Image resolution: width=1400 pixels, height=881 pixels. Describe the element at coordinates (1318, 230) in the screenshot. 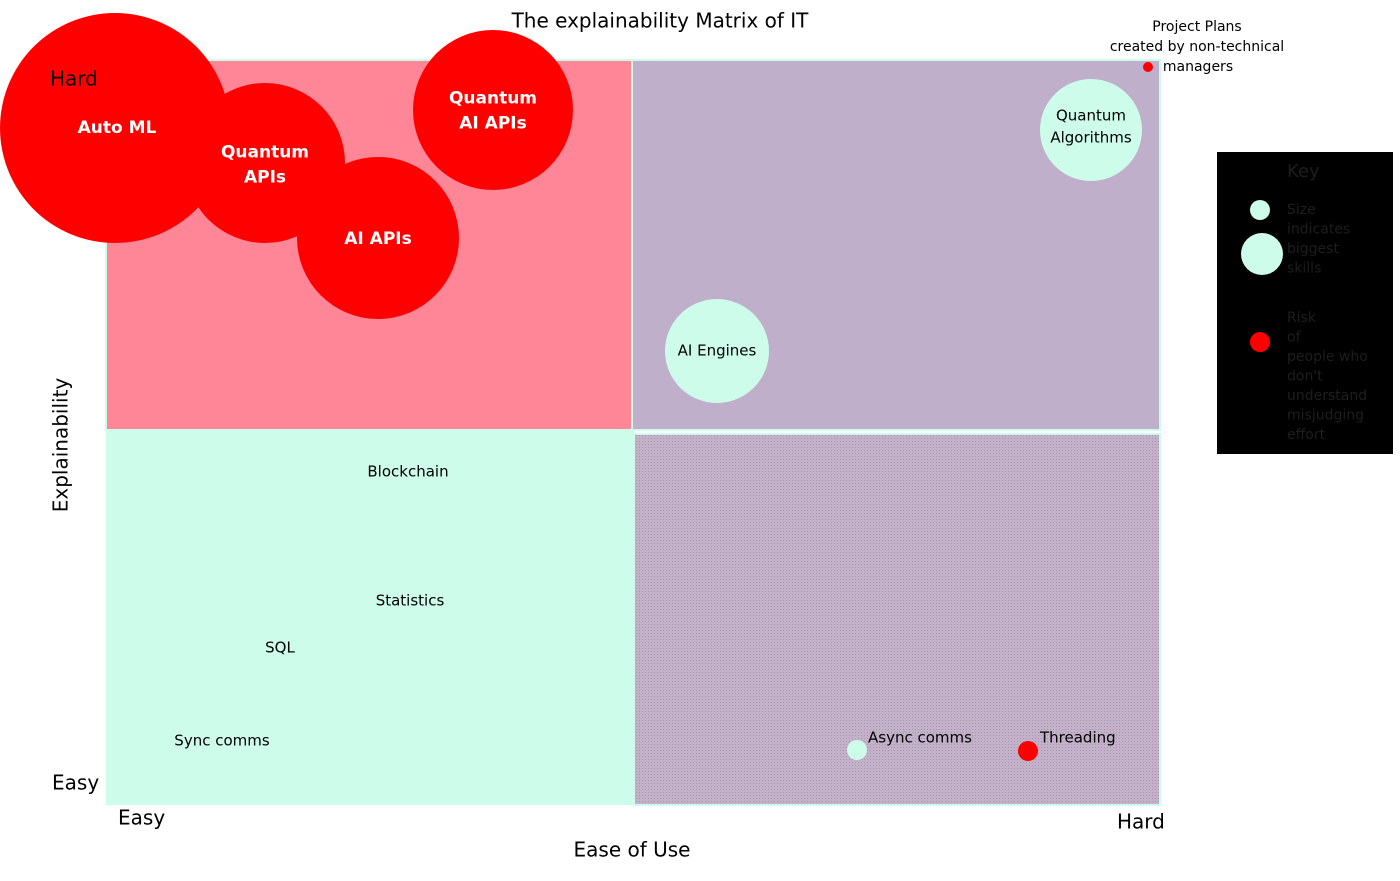

I see `key-line: indicates` at that location.